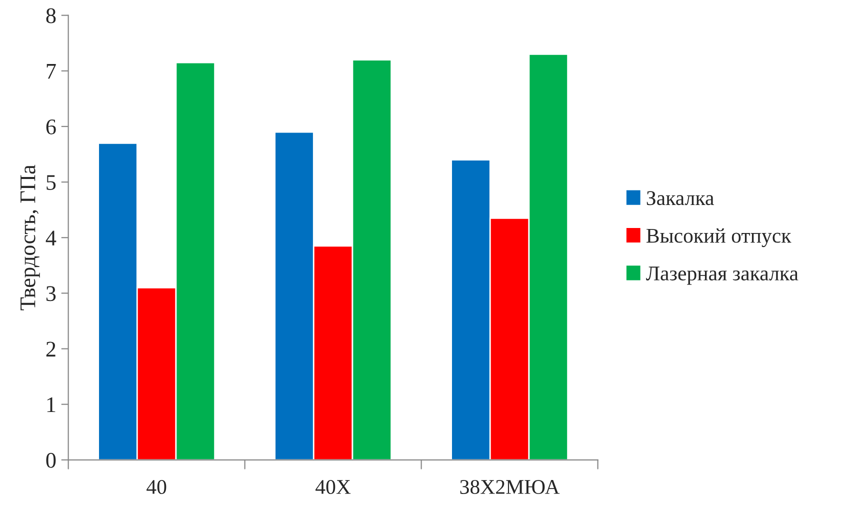  Describe the element at coordinates (51, 349) in the screenshot. I see `y-tick-label: 2` at that location.